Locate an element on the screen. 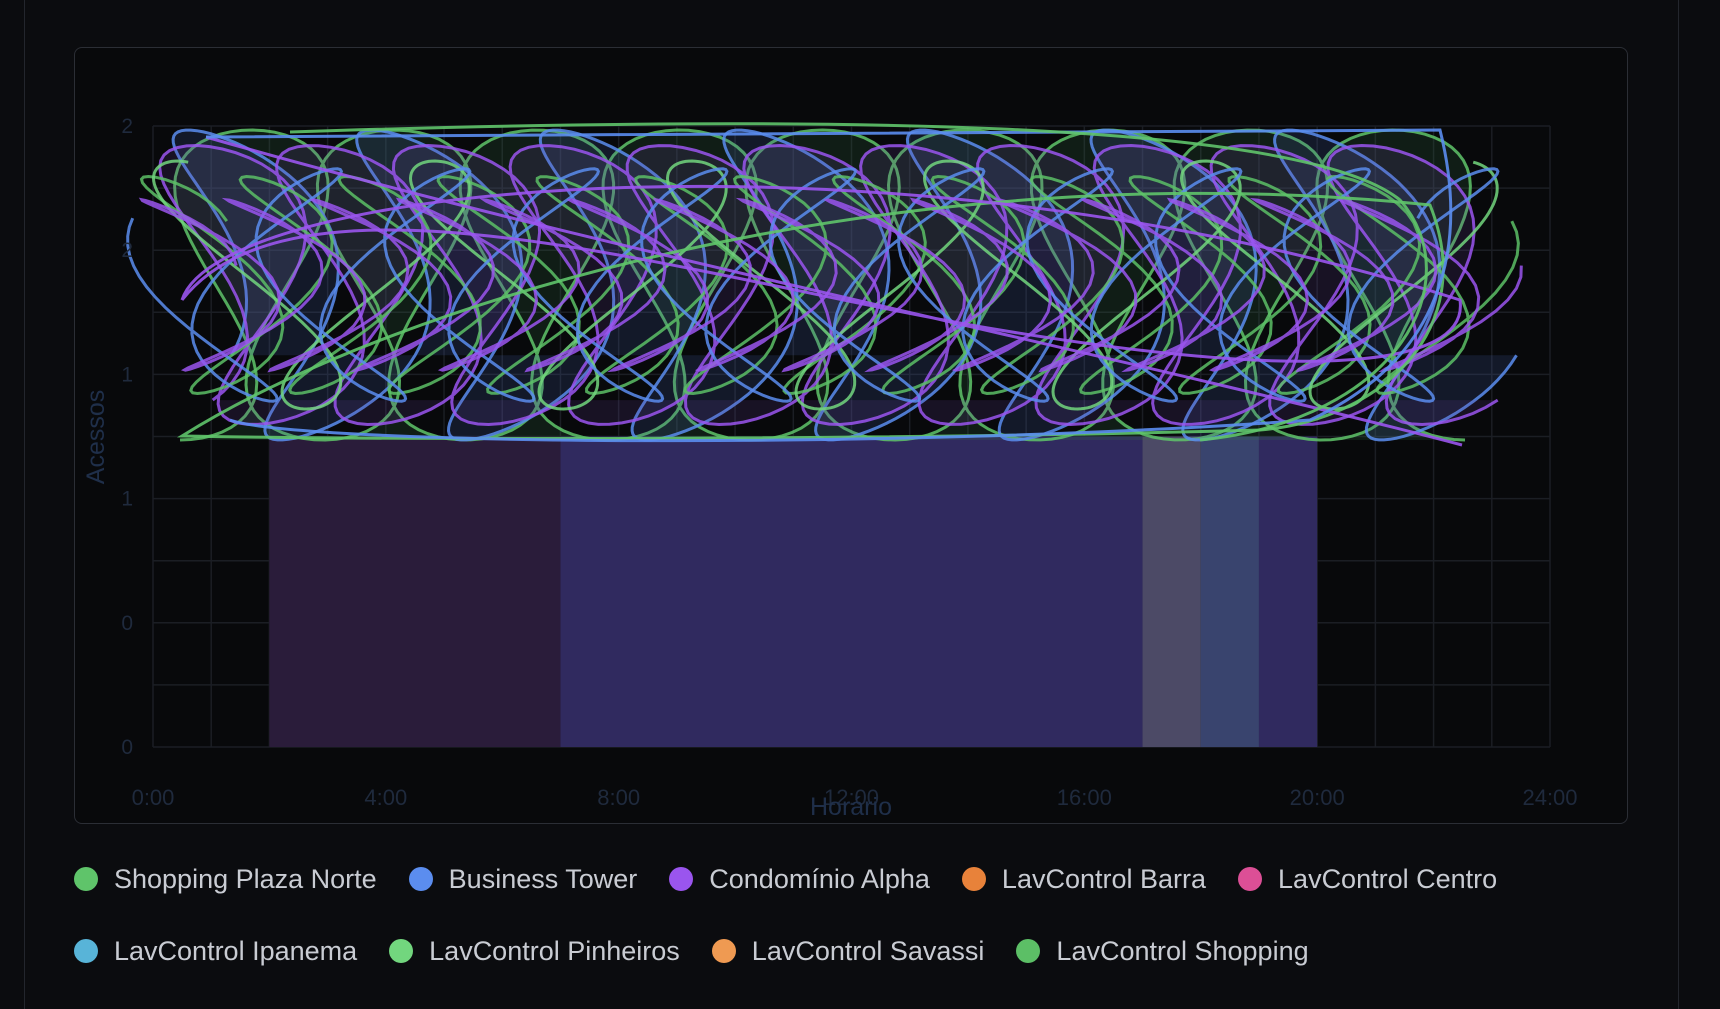  legend-label: LavControl Ipanema is located at coordinates (236, 950).